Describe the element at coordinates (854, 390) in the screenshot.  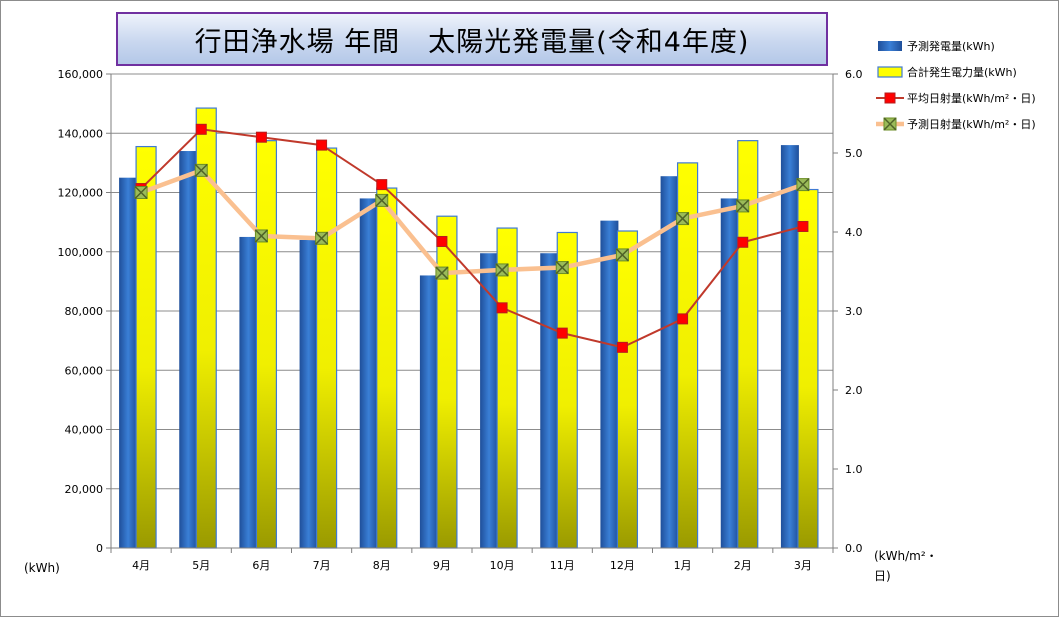
I see `right-axis-tick-label: 2.0` at that location.